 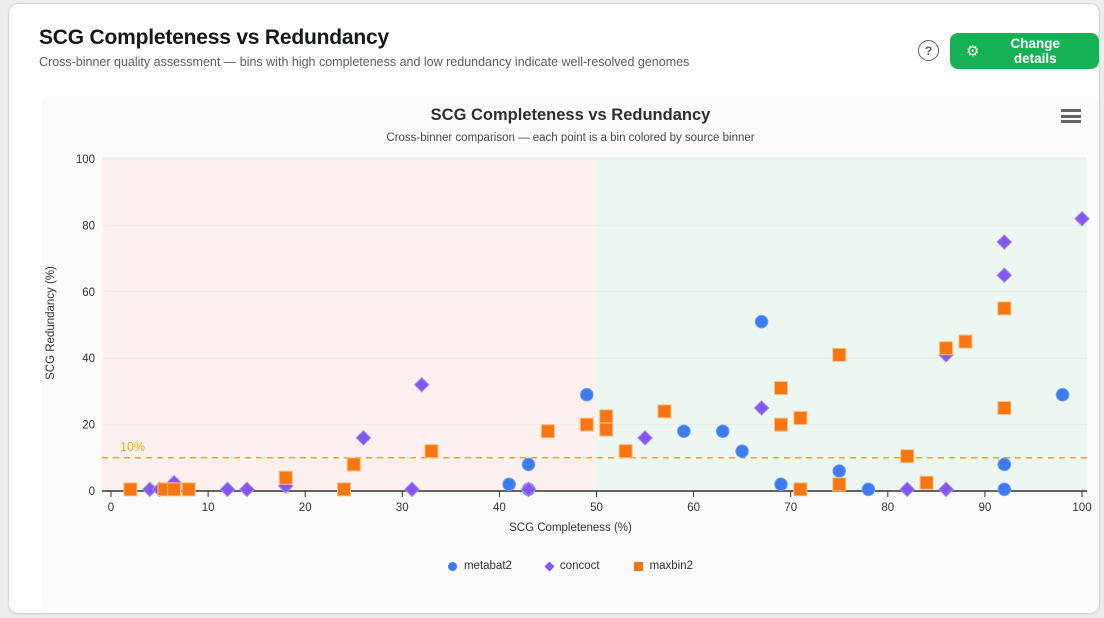 I want to click on change-details-label: Change details, so click(x=1035, y=51).